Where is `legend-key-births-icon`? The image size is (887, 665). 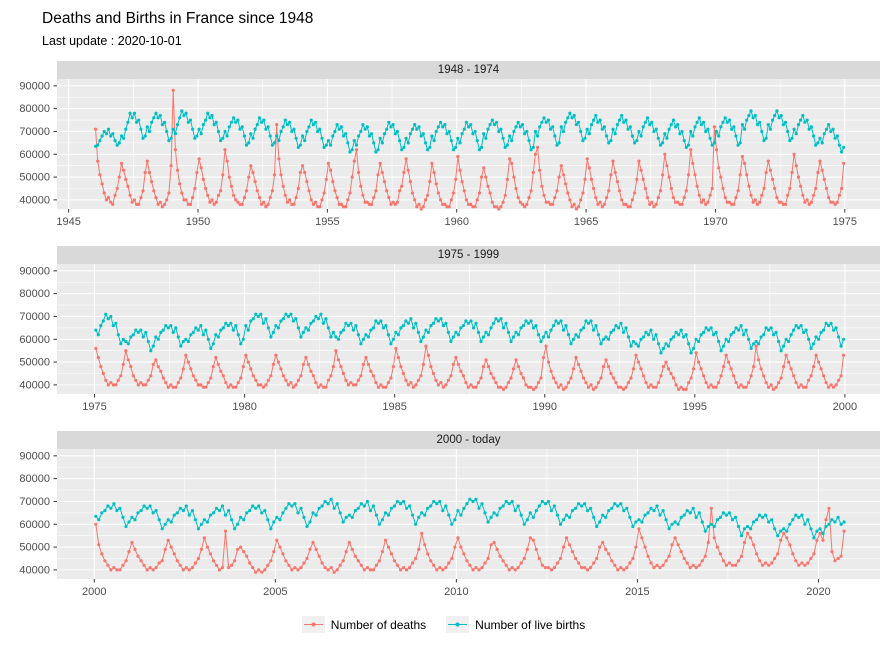 legend-key-births-icon is located at coordinates (458, 624).